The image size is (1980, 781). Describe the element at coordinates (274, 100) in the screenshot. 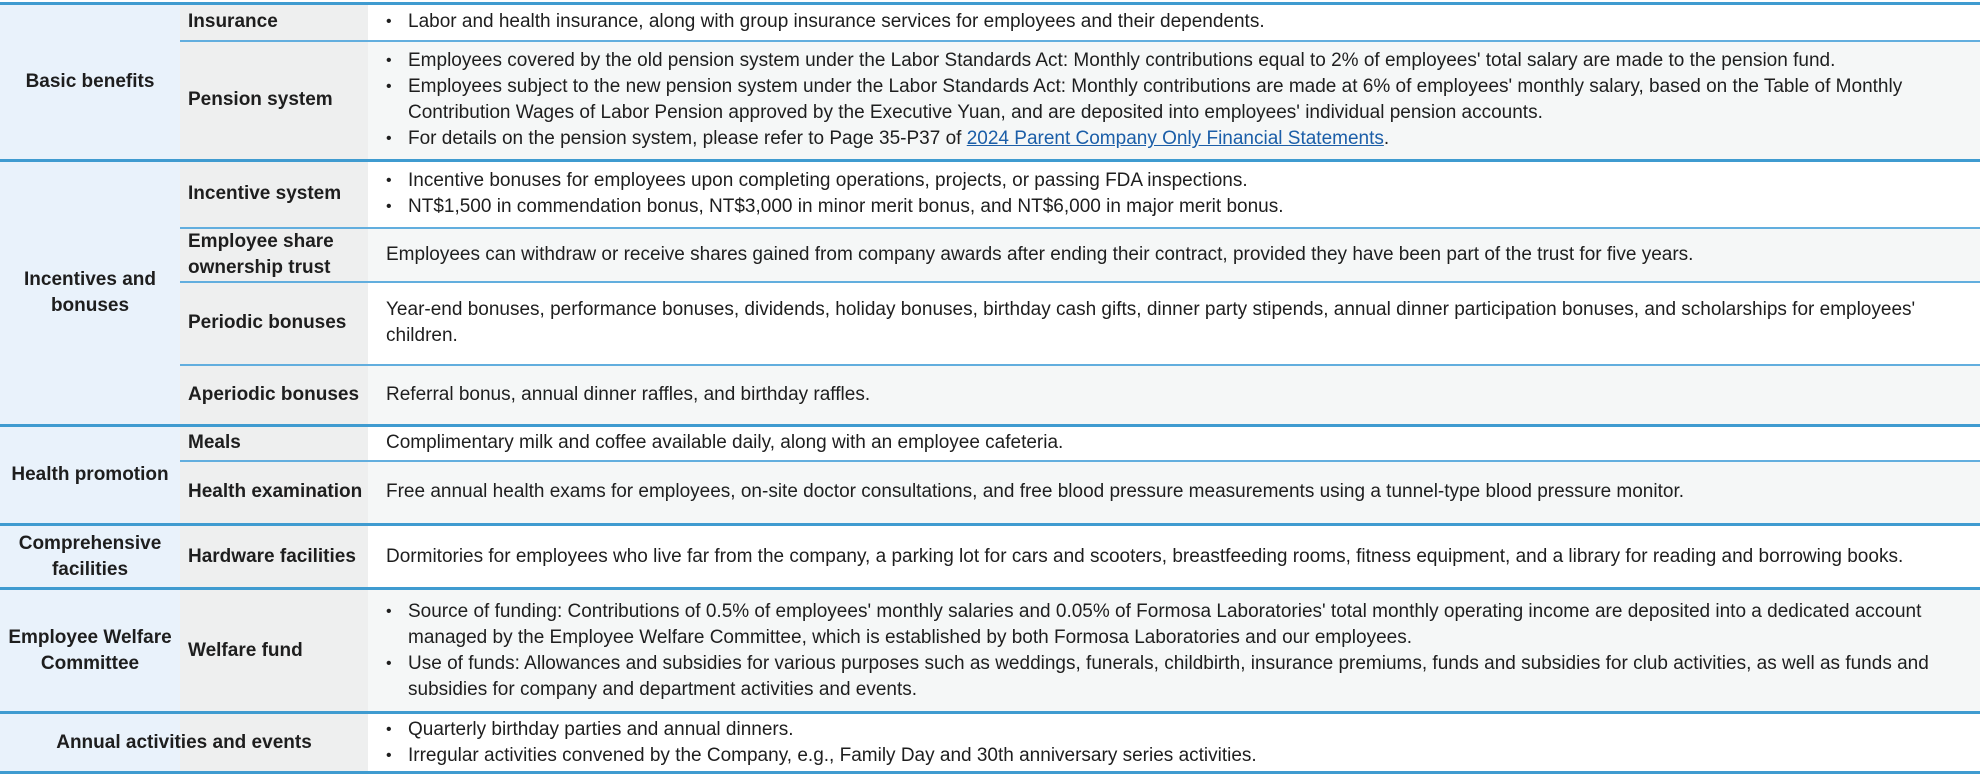

I see `row-label: Pension system` at that location.